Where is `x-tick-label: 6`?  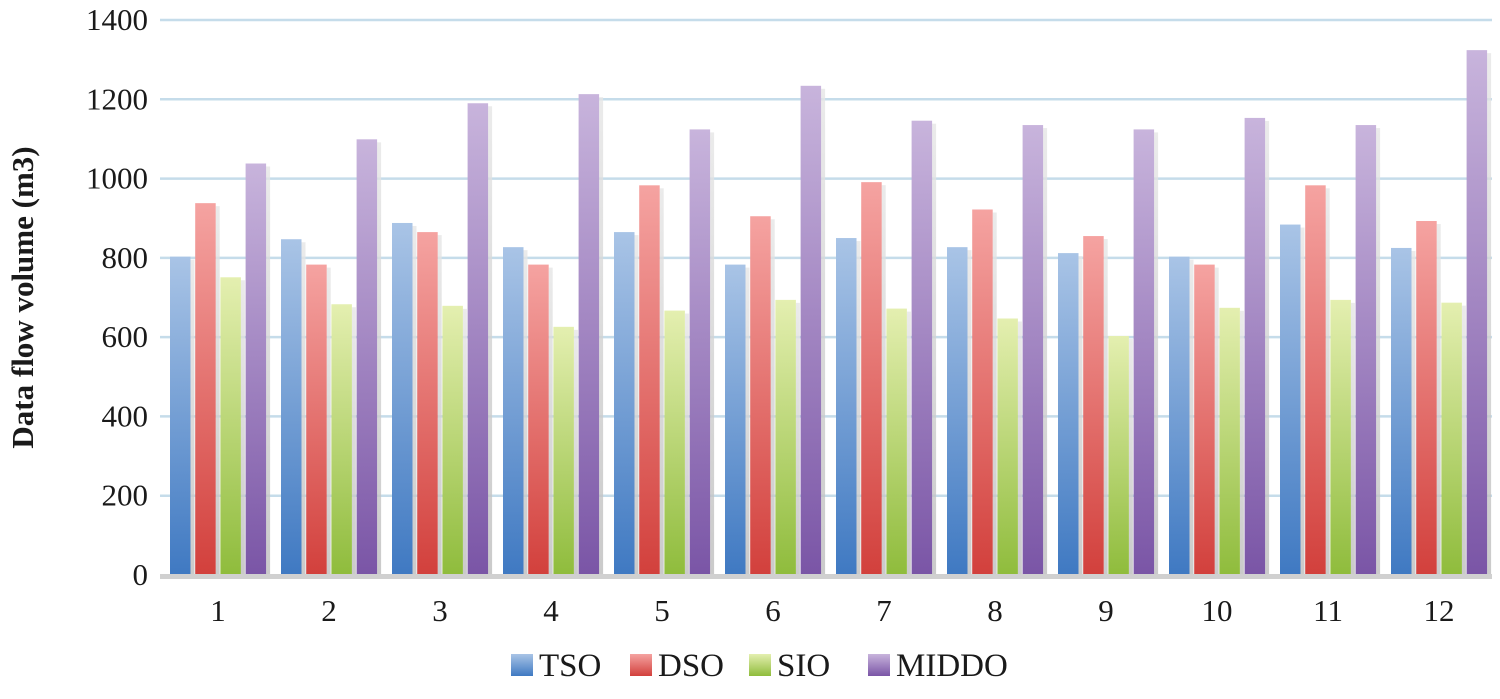
x-tick-label: 6 is located at coordinates (773, 610).